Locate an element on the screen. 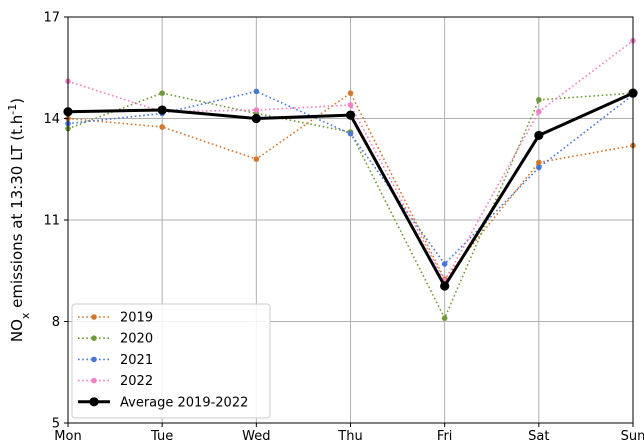 The image size is (644, 446). point-2021-thu is located at coordinates (350, 133).